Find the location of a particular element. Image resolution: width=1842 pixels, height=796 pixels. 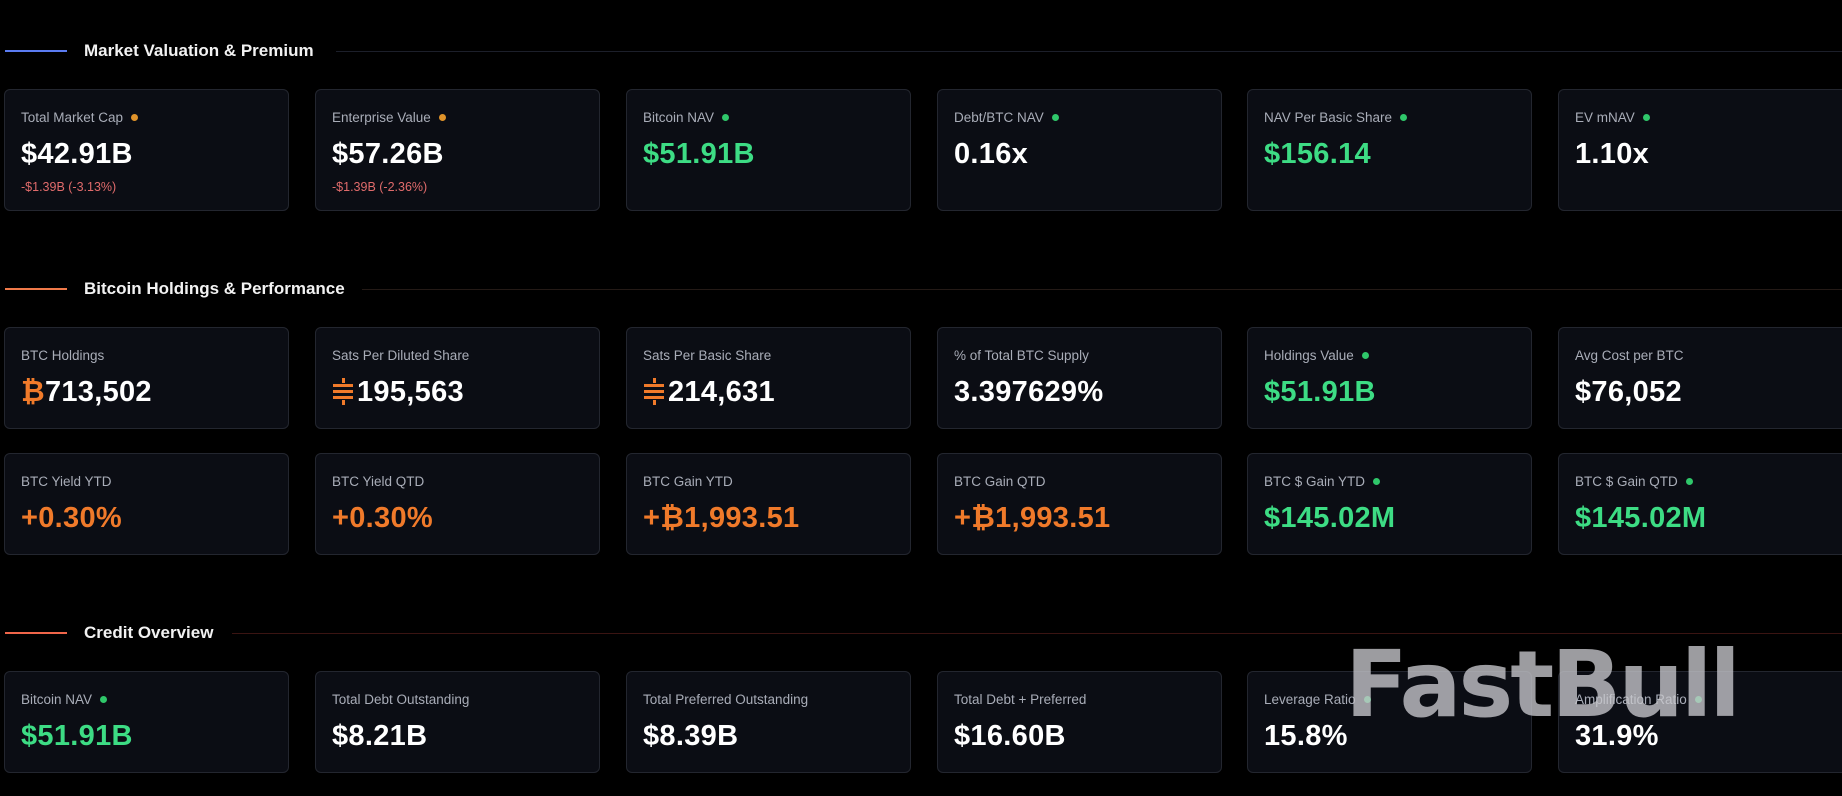

metric-card-ev-mnav: EV mNAV 1.10x is located at coordinates (1700, 150).